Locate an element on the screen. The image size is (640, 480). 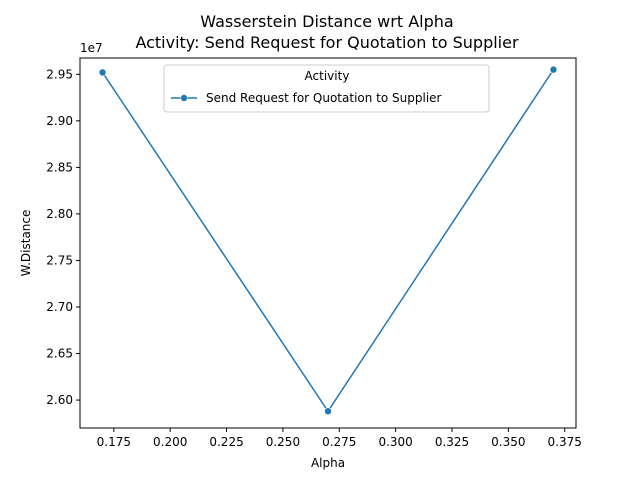
x-axis-label: Alpha is located at coordinates (328, 463).